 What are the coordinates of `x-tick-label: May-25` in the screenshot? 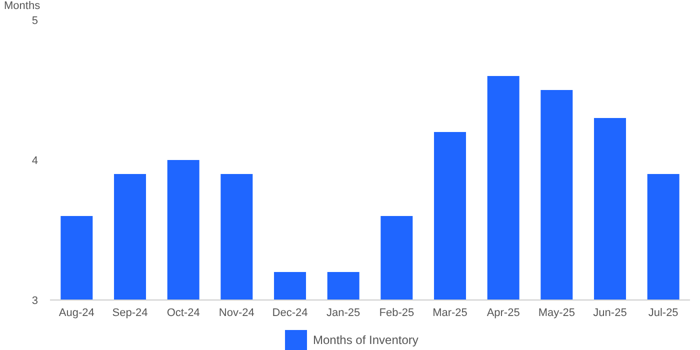 It's located at (557, 313).